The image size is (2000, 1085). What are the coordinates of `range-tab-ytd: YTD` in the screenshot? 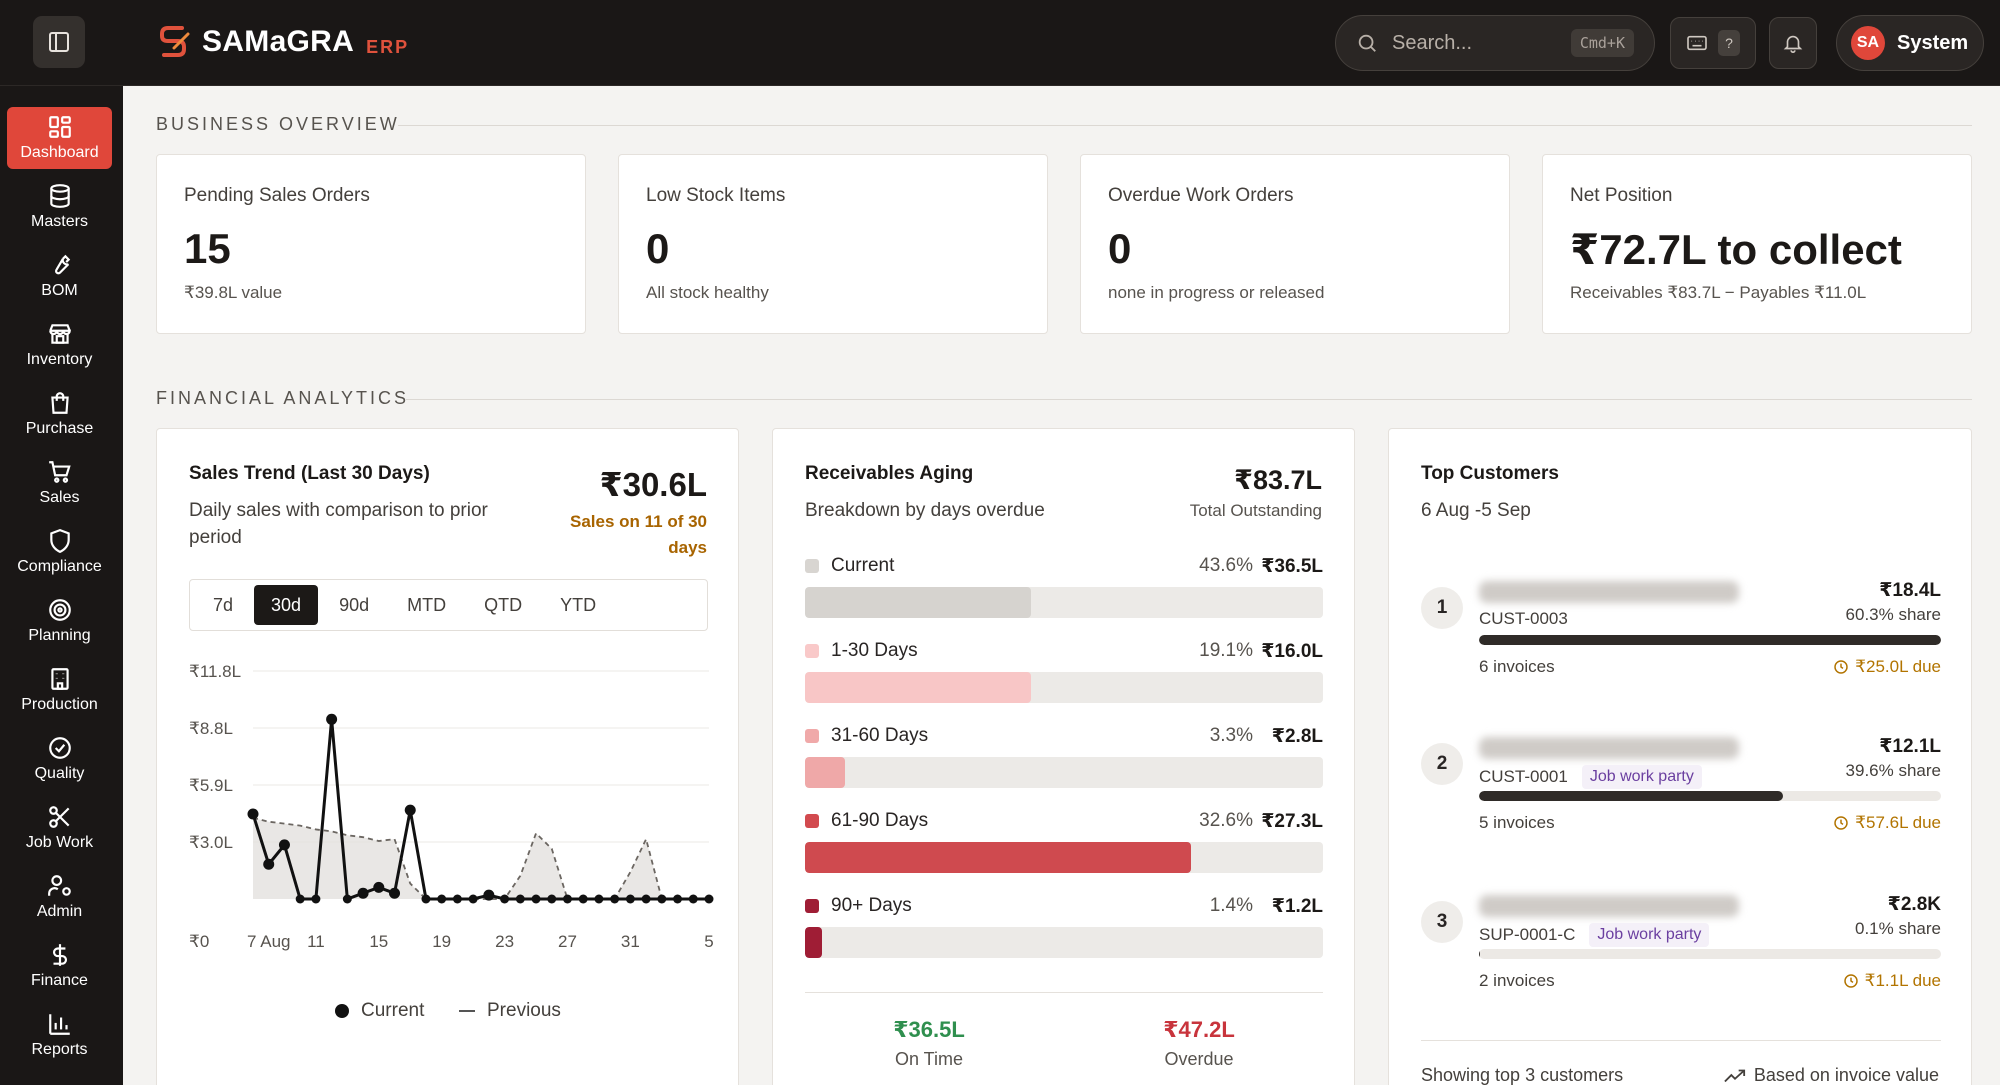 It's located at (578, 604).